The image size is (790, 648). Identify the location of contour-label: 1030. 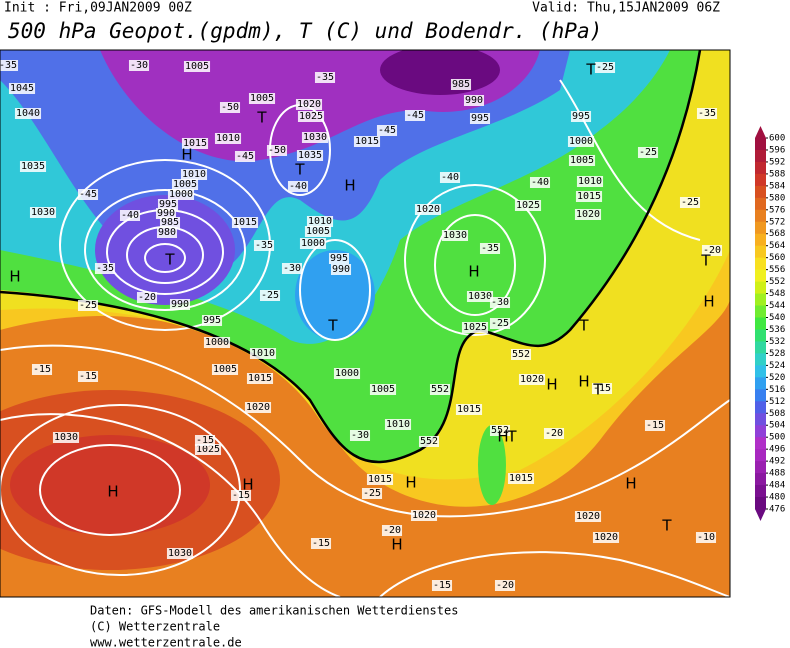
(315, 137).